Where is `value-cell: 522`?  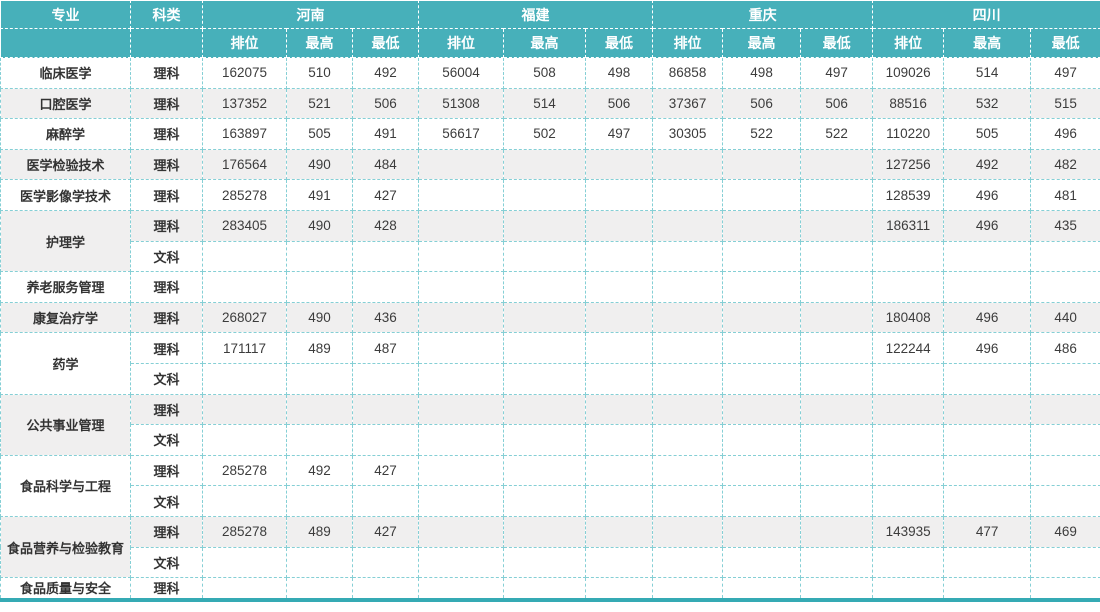 value-cell: 522 is located at coordinates (837, 134).